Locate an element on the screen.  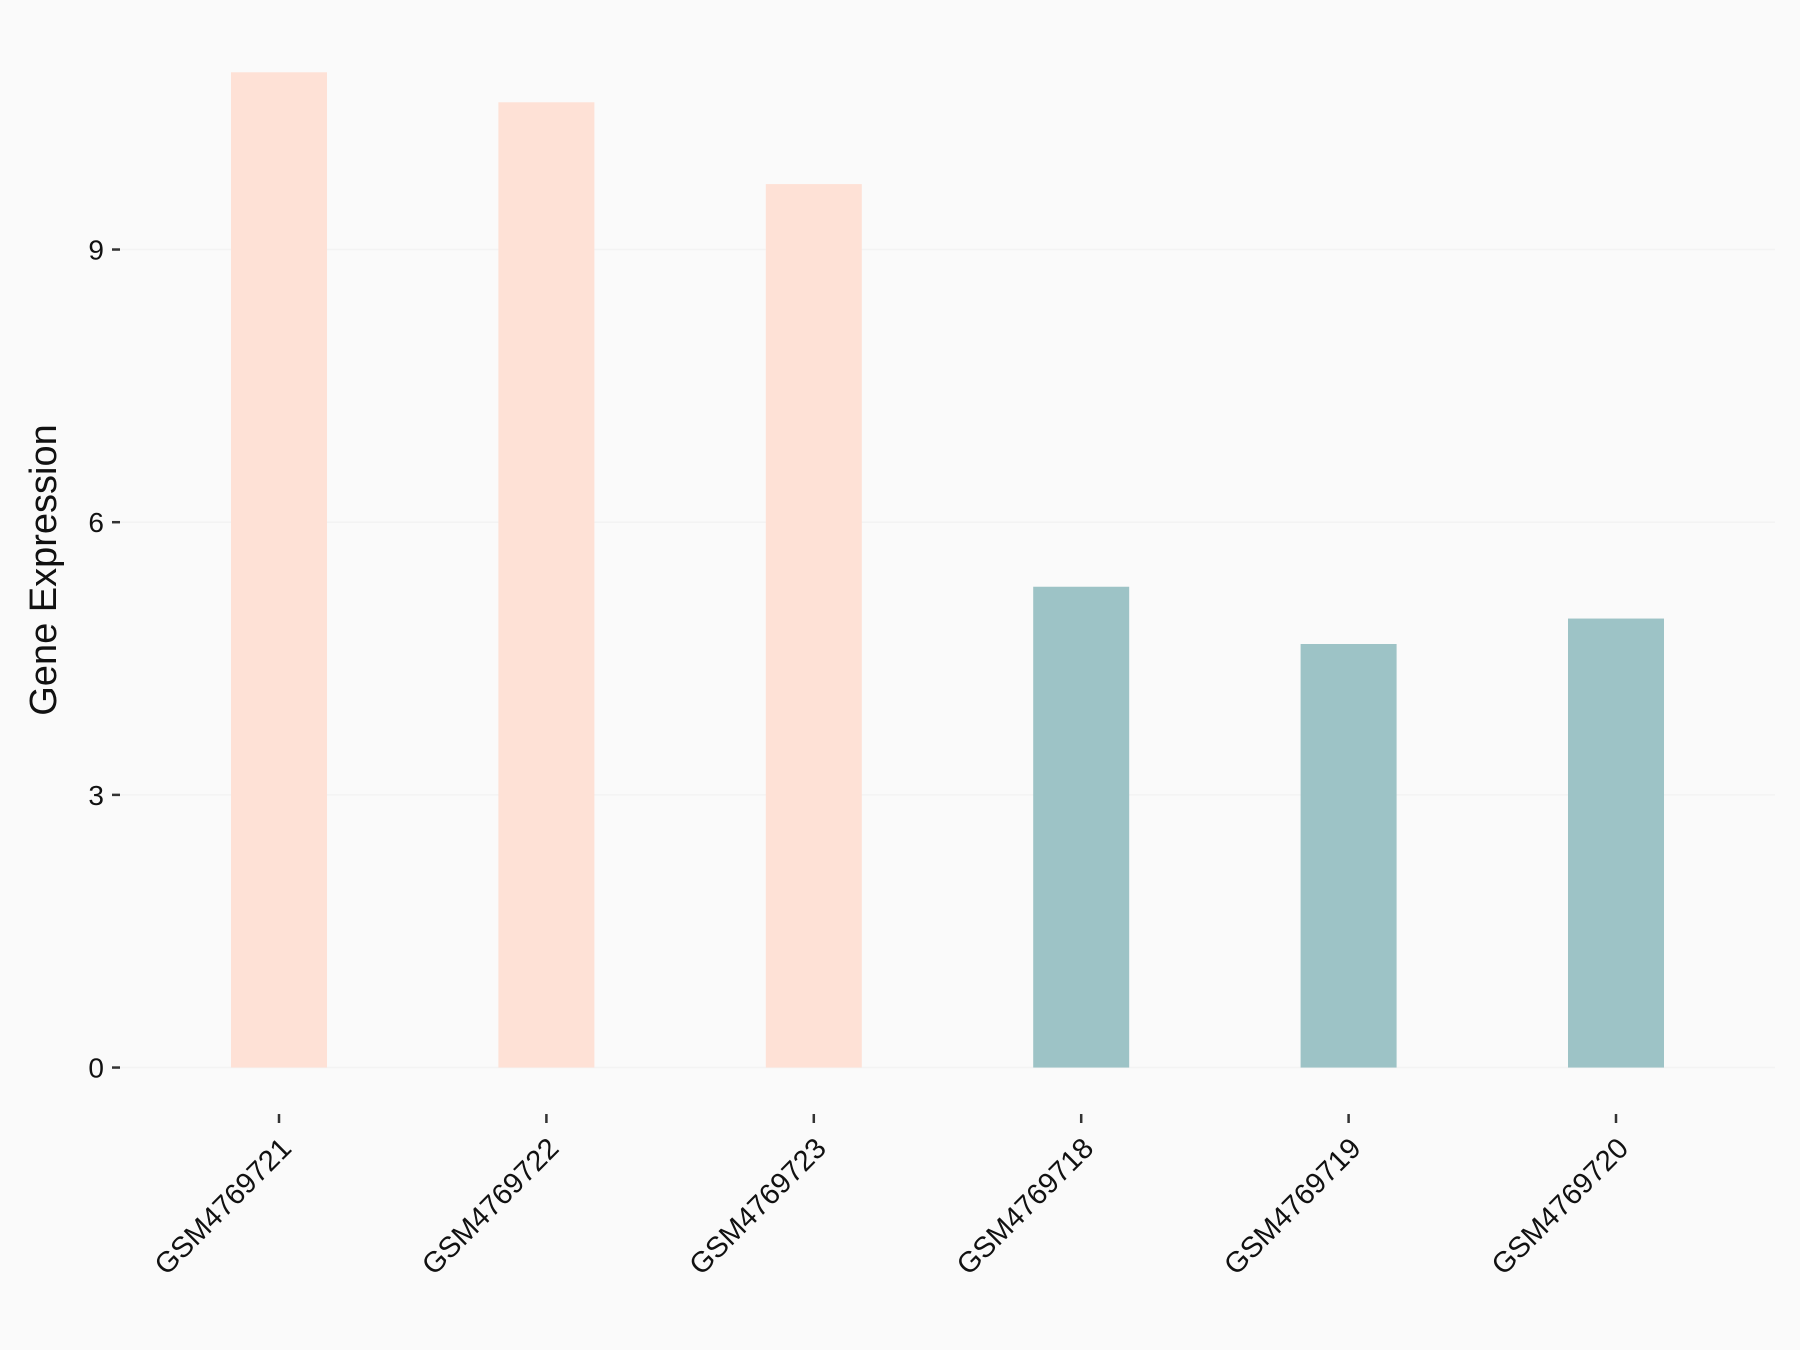
y-tick-label: 3 is located at coordinates (96, 795).